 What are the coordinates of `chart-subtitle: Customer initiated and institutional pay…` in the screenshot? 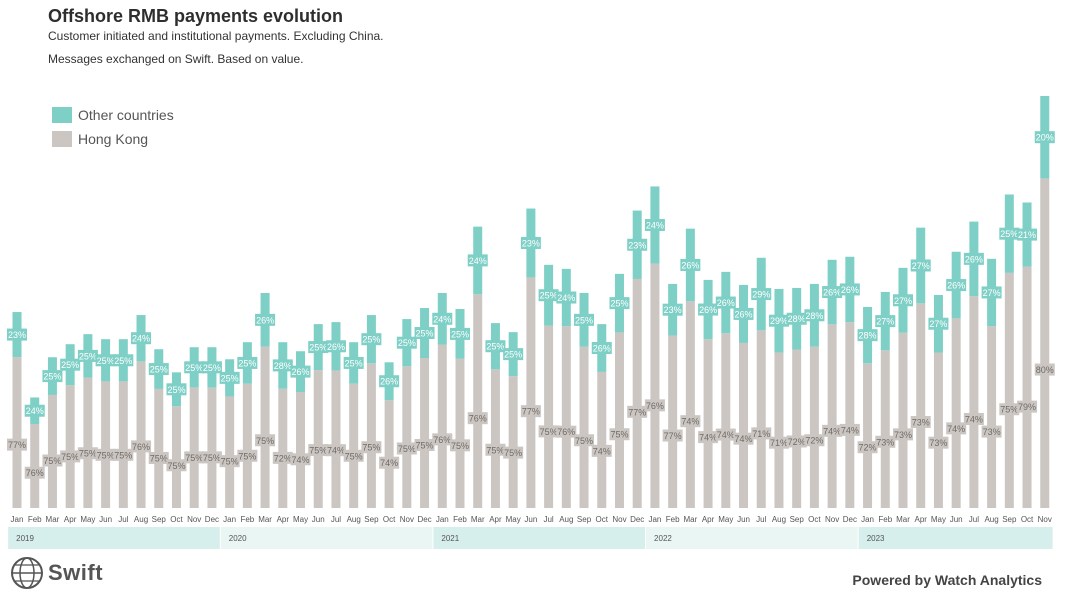 It's located at (216, 36).